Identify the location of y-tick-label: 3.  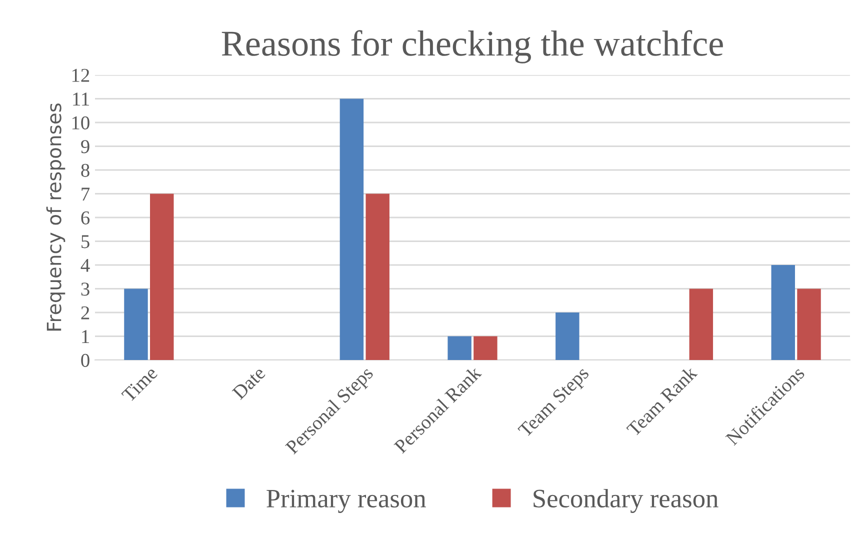
(85, 289).